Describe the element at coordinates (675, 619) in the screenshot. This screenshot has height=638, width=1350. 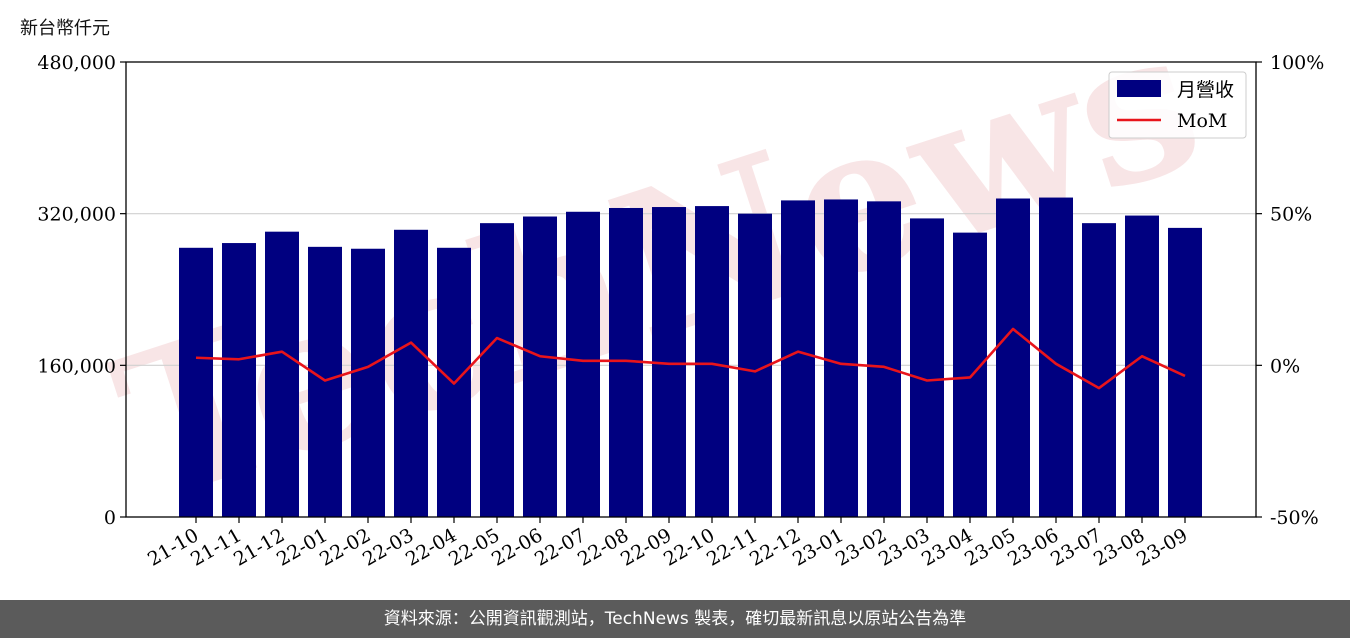
I see `source-footer: 資料來源：公開資訊觀測站，TechNews 製表，確切最新訊息以原站公告為準` at that location.